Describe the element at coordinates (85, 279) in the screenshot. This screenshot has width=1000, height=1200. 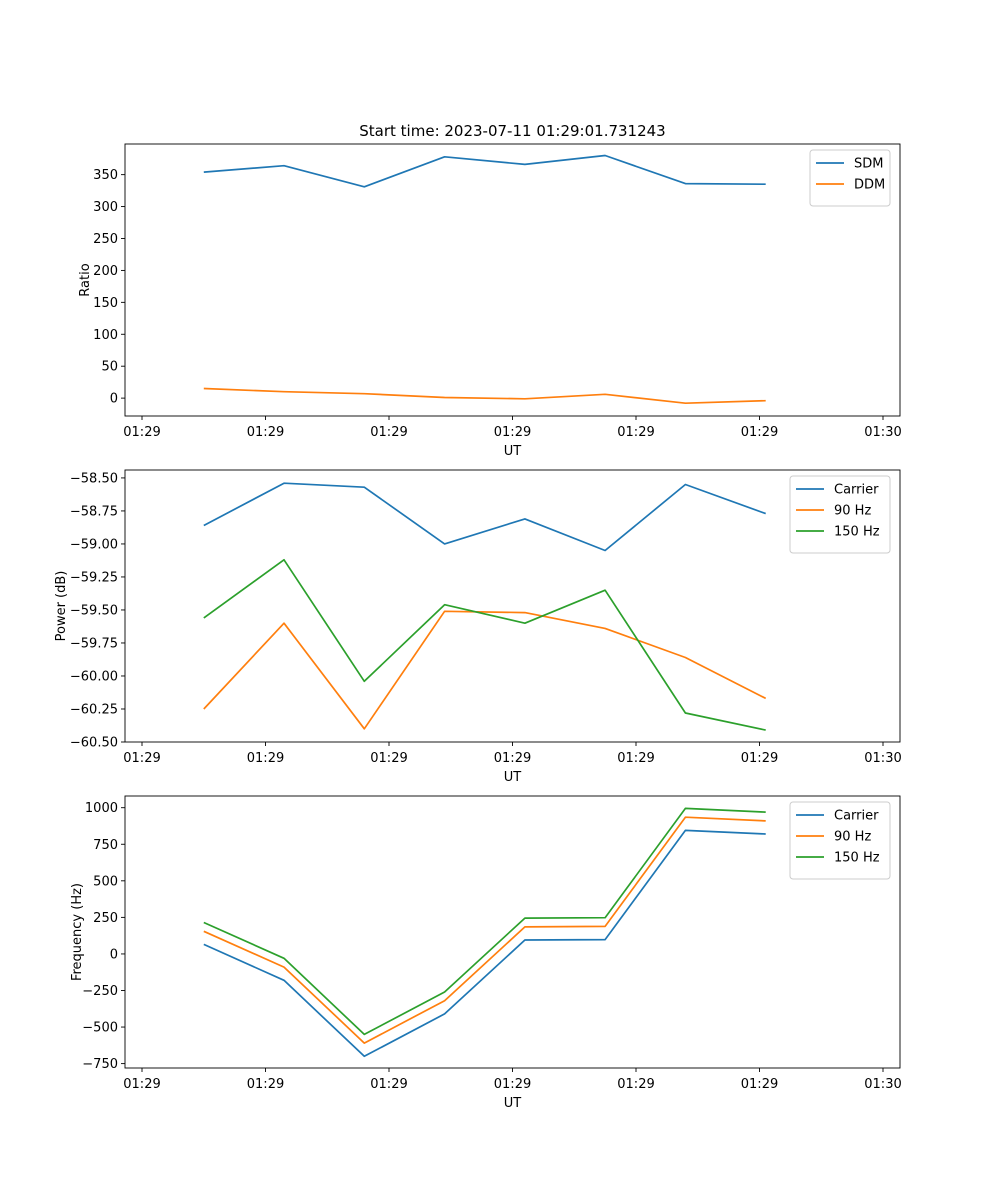
I see `y-axis-label: Ratio` at that location.